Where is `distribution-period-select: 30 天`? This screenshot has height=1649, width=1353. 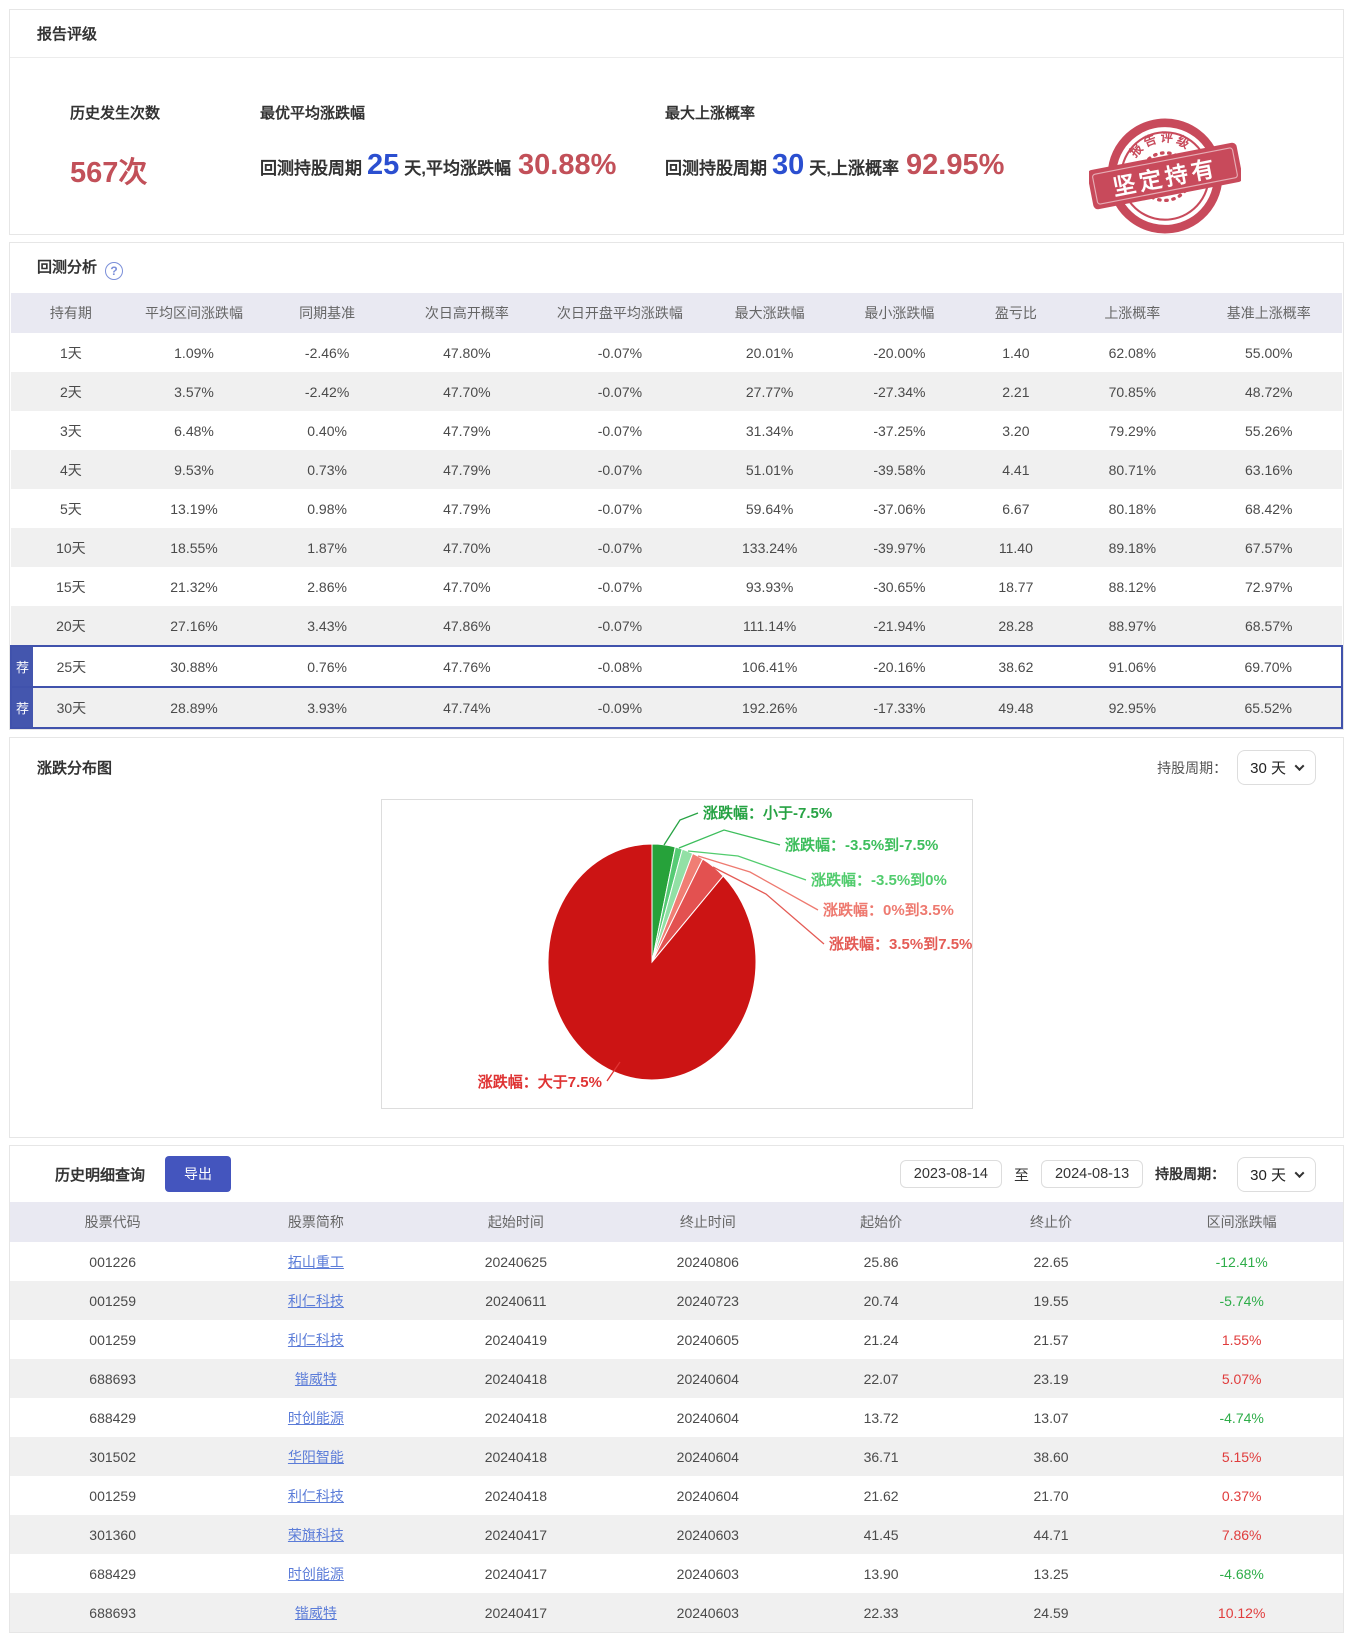 distribution-period-select: 30 天 is located at coordinates (1276, 767).